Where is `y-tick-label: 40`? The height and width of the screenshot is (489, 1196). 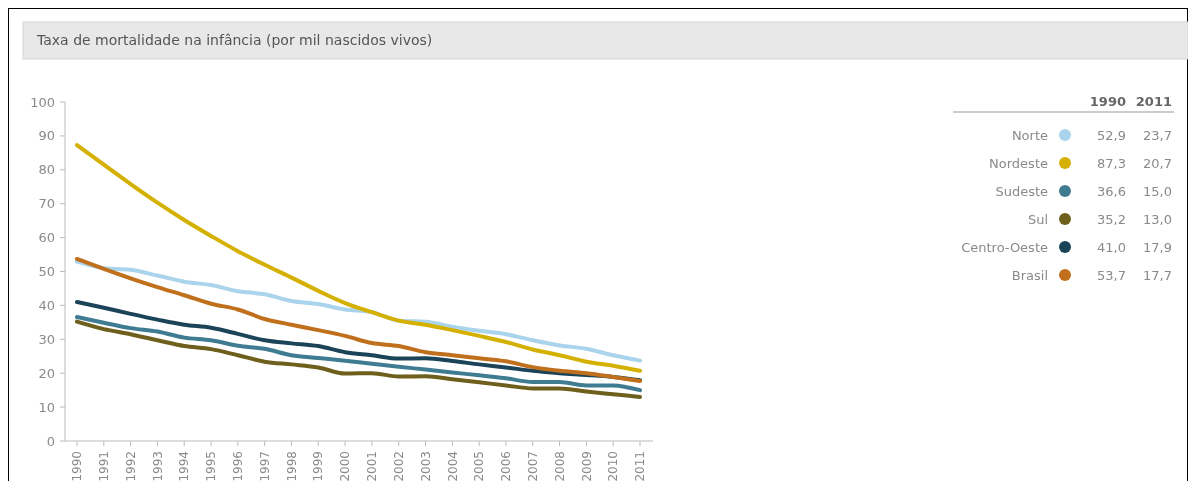
y-tick-label: 40 is located at coordinates (46, 305).